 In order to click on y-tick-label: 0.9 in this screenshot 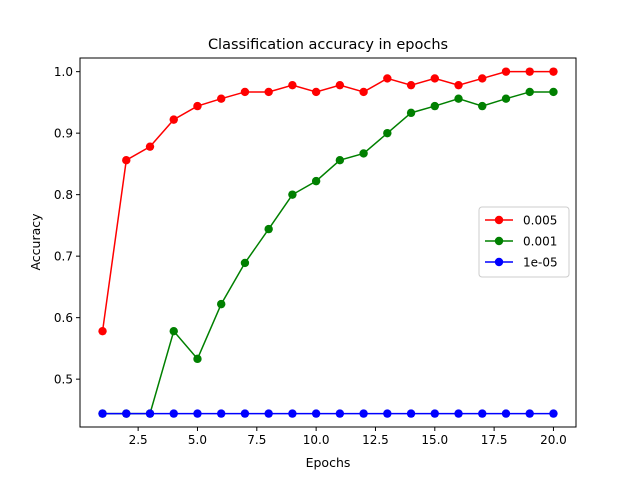, I will do `click(63, 133)`.